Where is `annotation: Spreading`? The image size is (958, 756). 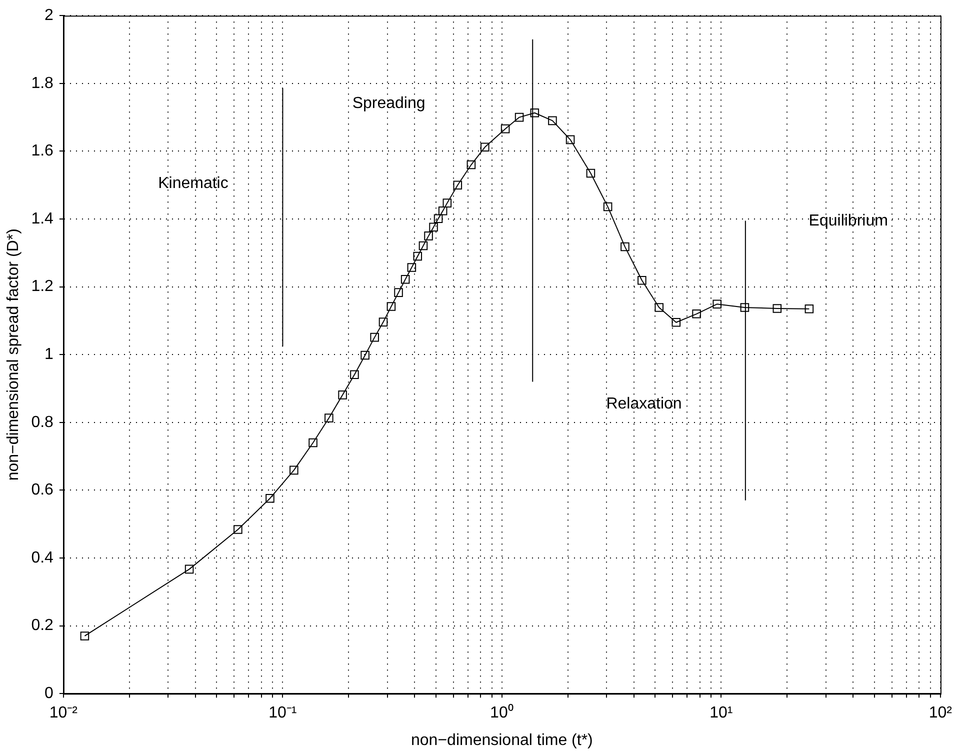 annotation: Spreading is located at coordinates (389, 103).